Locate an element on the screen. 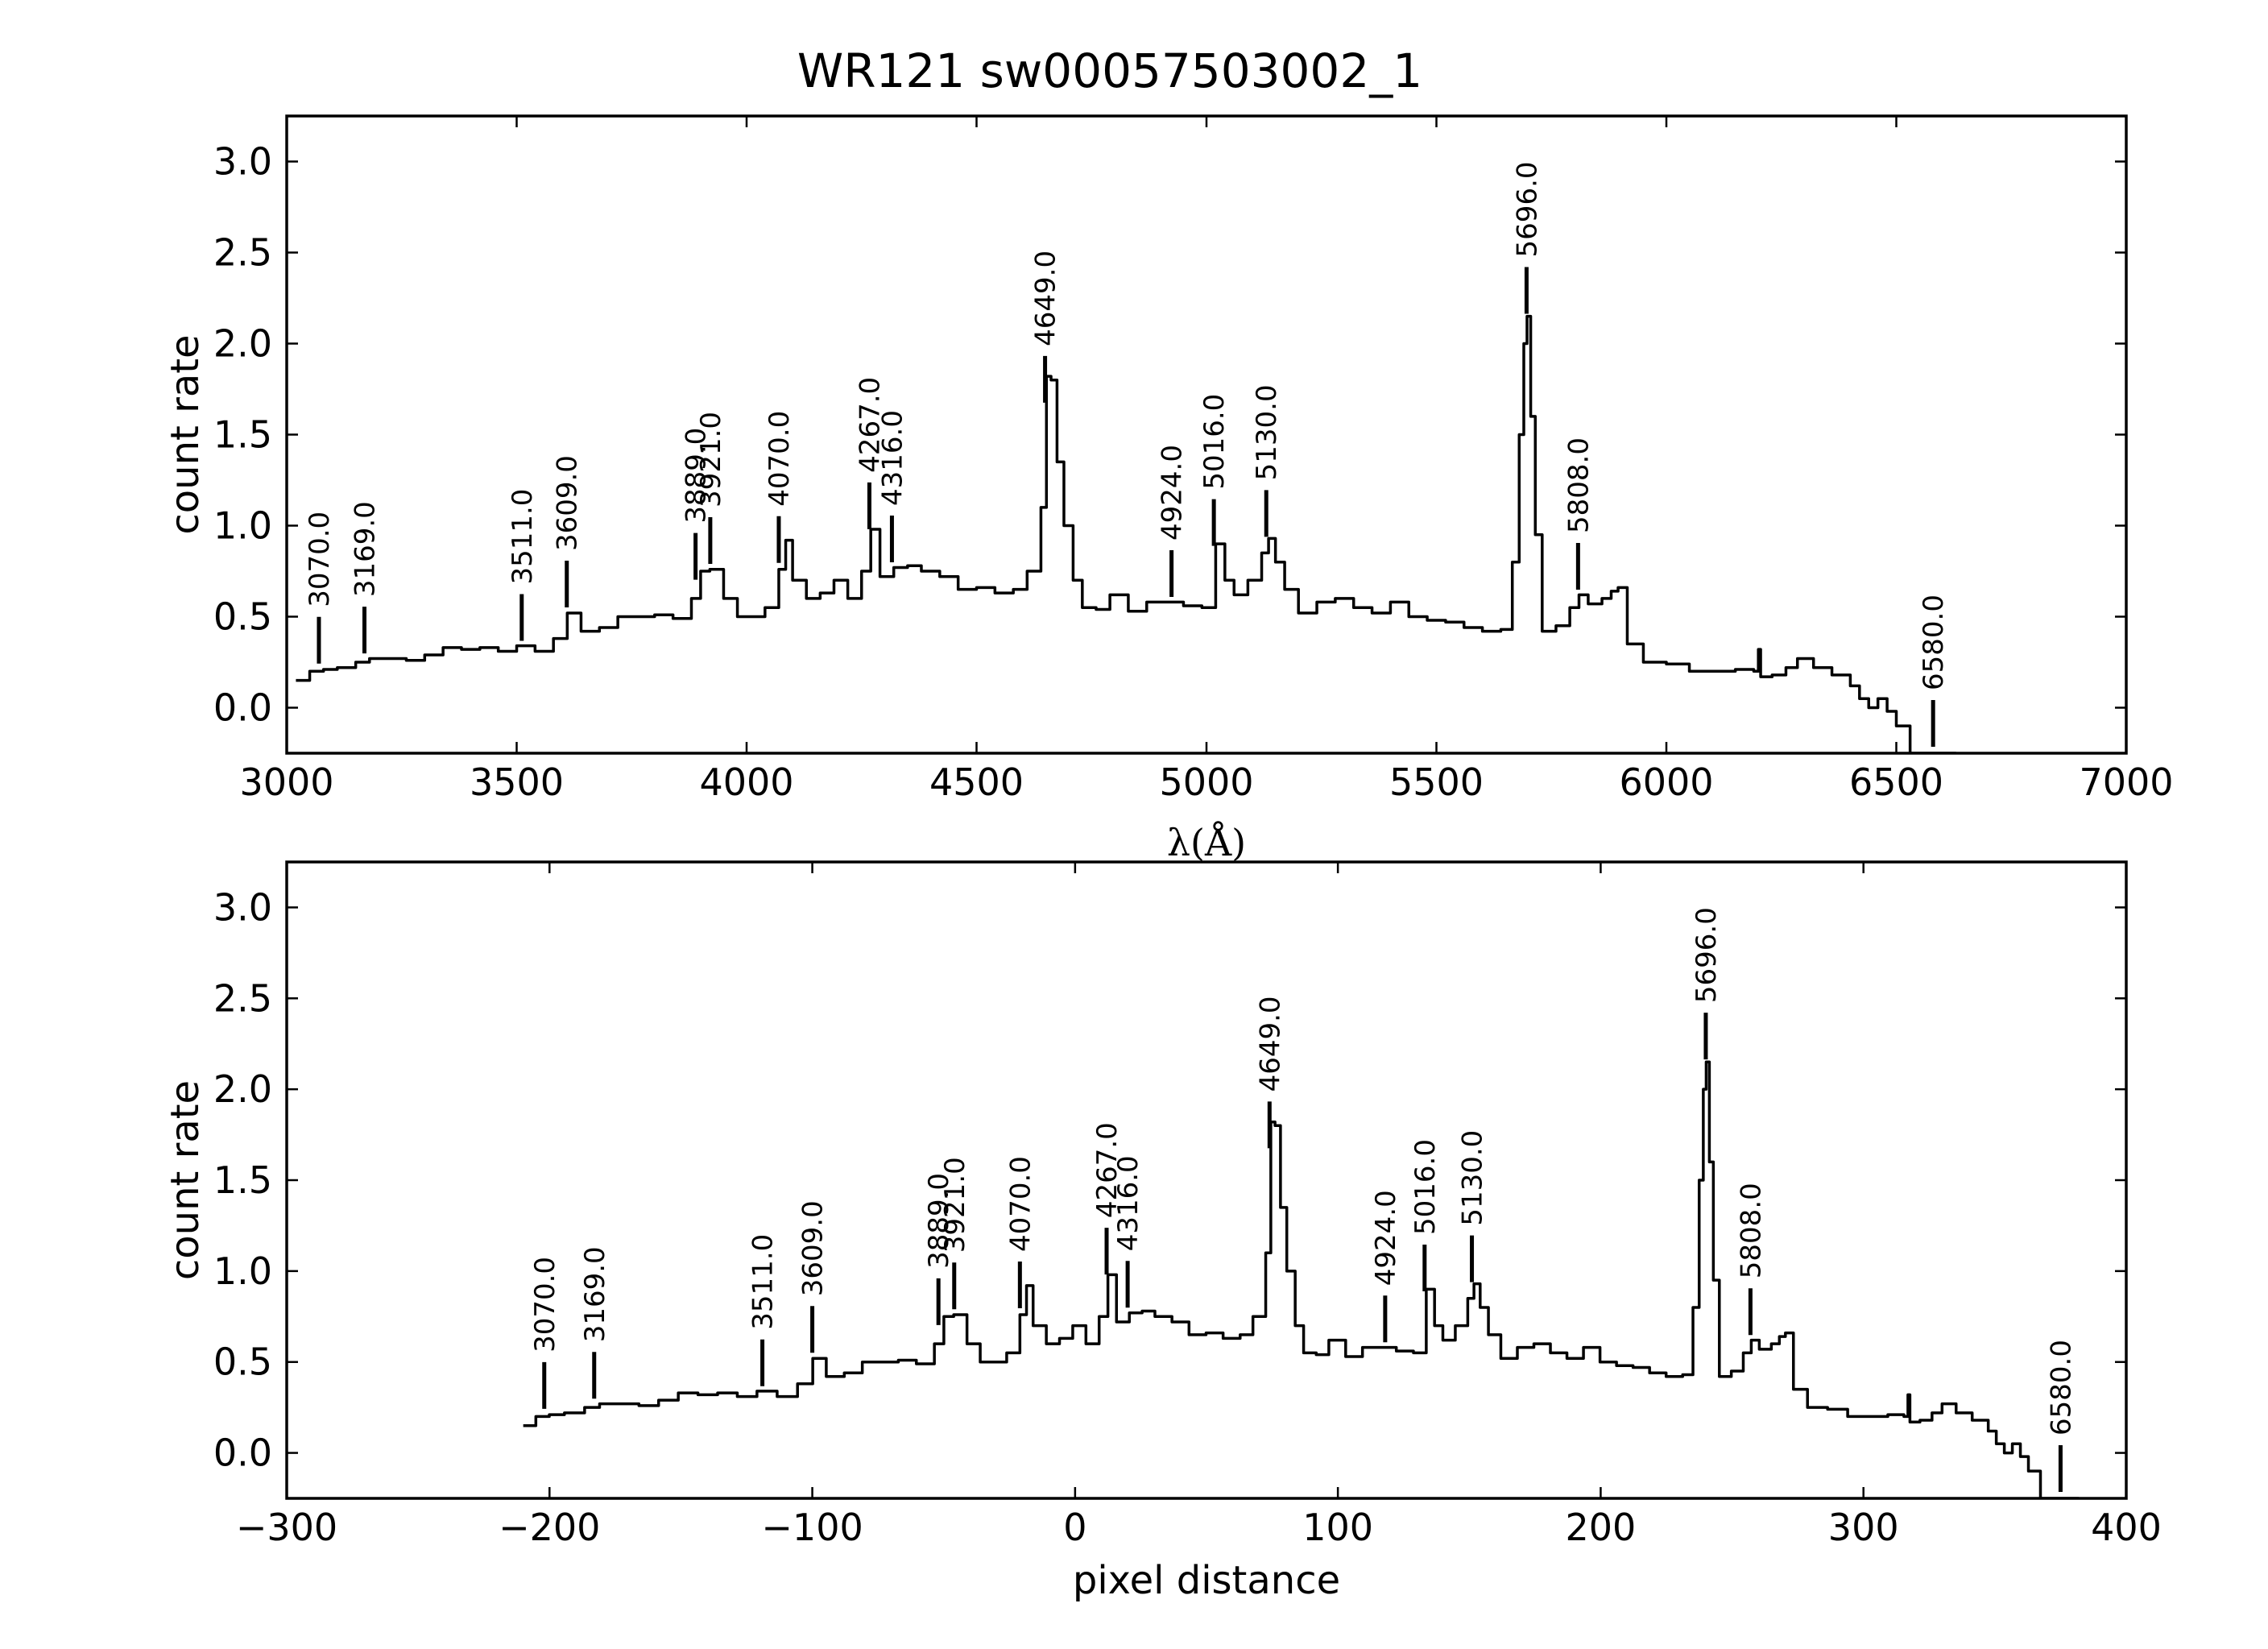  x-tick-label: 4500 is located at coordinates (976, 782).